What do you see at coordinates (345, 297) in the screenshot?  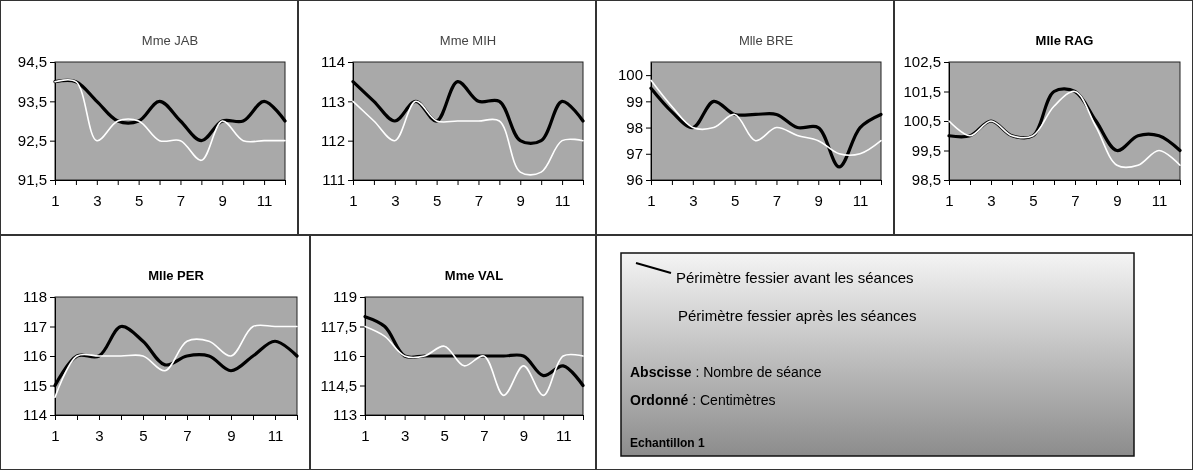 I see `y-tick-label: 119` at bounding box center [345, 297].